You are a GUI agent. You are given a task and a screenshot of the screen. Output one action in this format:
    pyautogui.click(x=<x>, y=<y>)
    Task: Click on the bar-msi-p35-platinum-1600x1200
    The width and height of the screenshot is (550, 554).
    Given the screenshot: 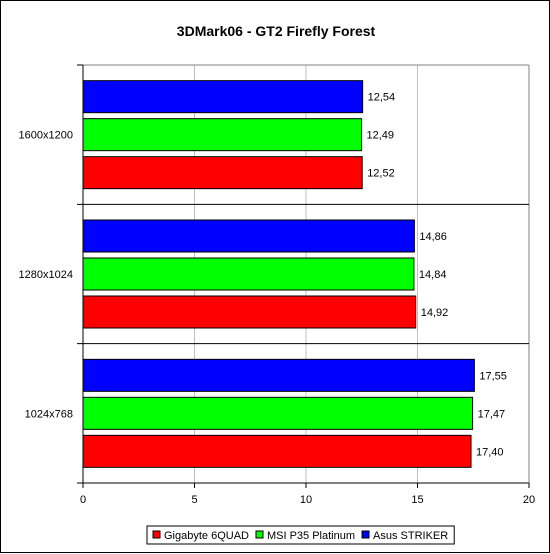 What is the action you would take?
    pyautogui.click(x=222, y=135)
    